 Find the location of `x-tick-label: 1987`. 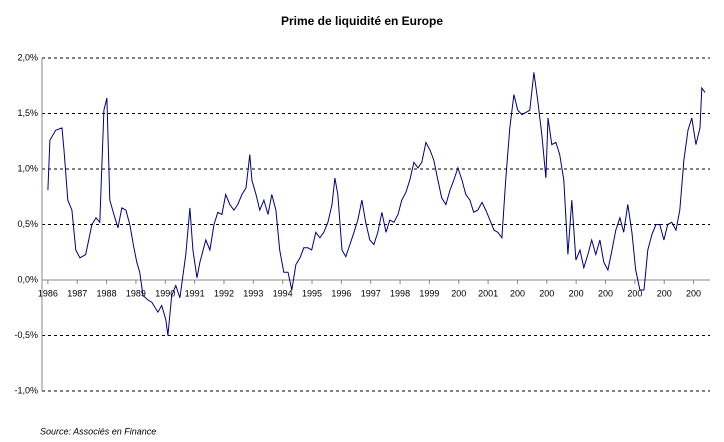

x-tick-label: 1987 is located at coordinates (77, 293).